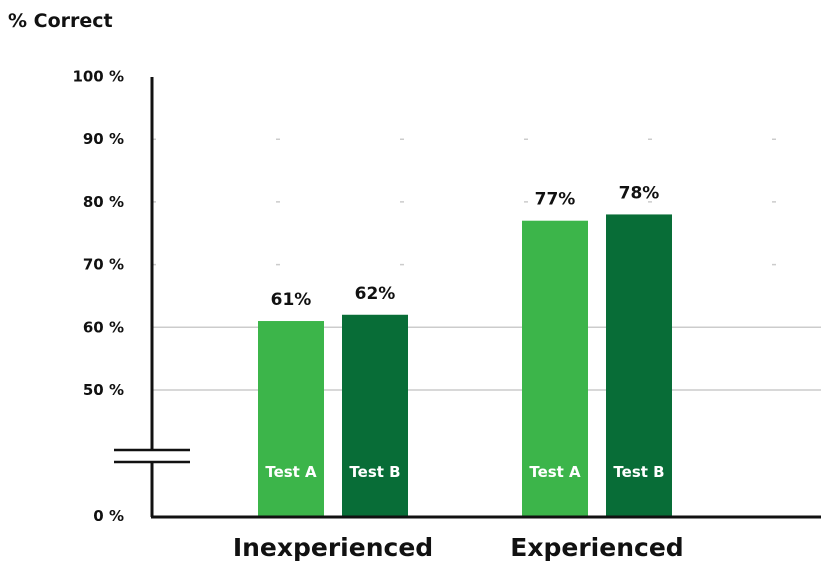  I want to click on chart-title: % Correct, so click(60, 21).